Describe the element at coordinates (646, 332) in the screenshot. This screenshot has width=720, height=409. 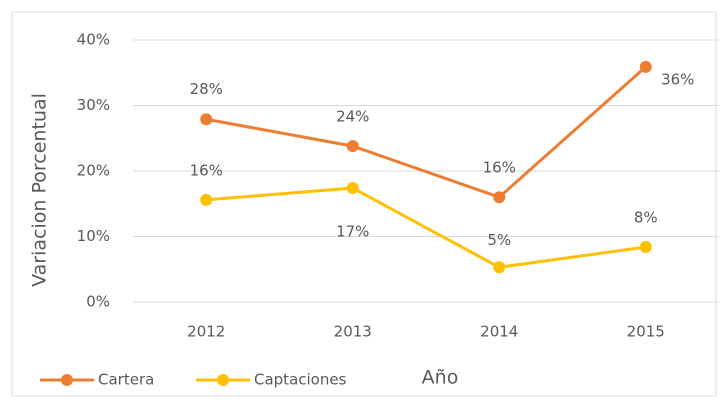
I see `x-tick-label: 2015` at that location.